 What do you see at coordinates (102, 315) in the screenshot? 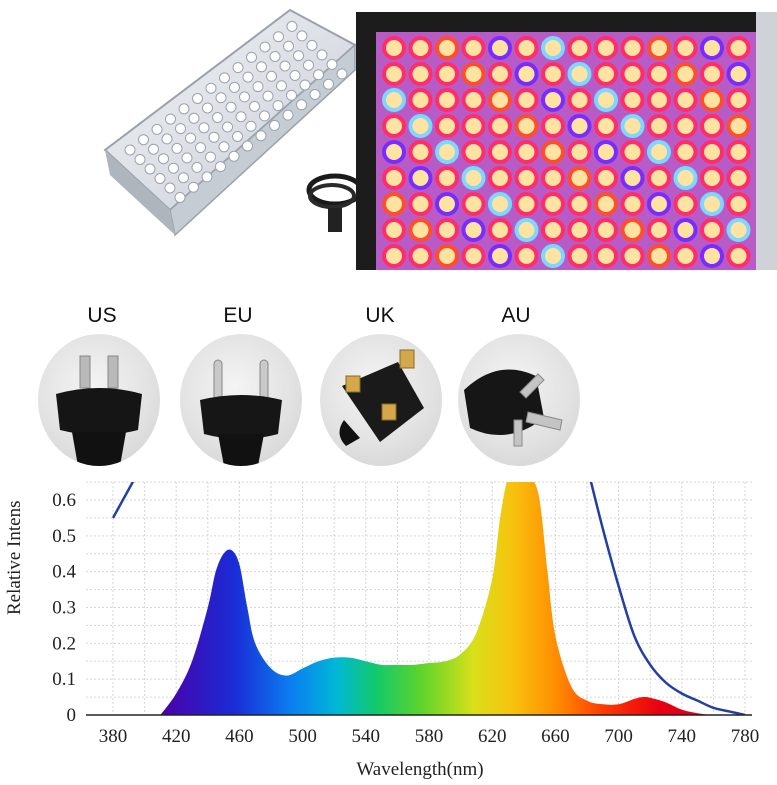
I see `plug-label-us: US` at bounding box center [102, 315].